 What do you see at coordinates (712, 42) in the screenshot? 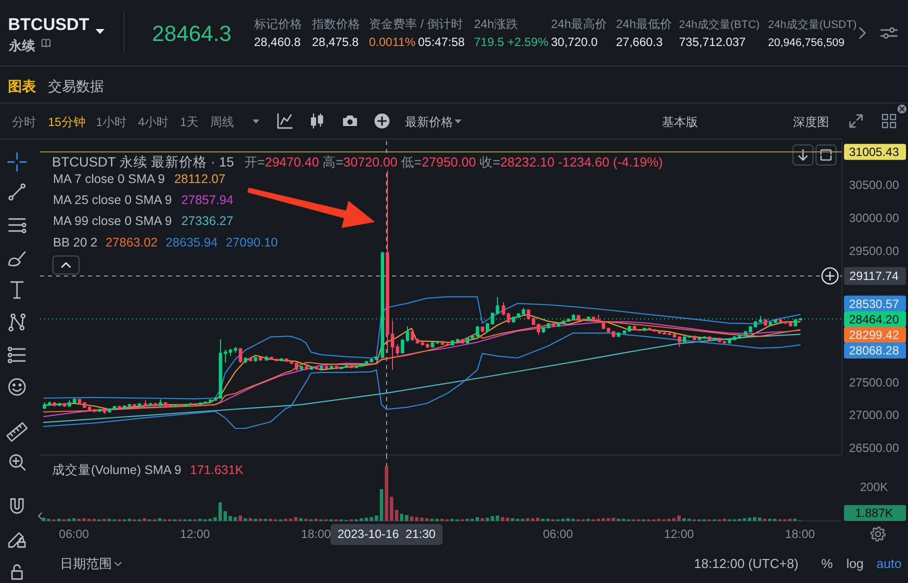
I see `text: 735,712.037` at bounding box center [712, 42].